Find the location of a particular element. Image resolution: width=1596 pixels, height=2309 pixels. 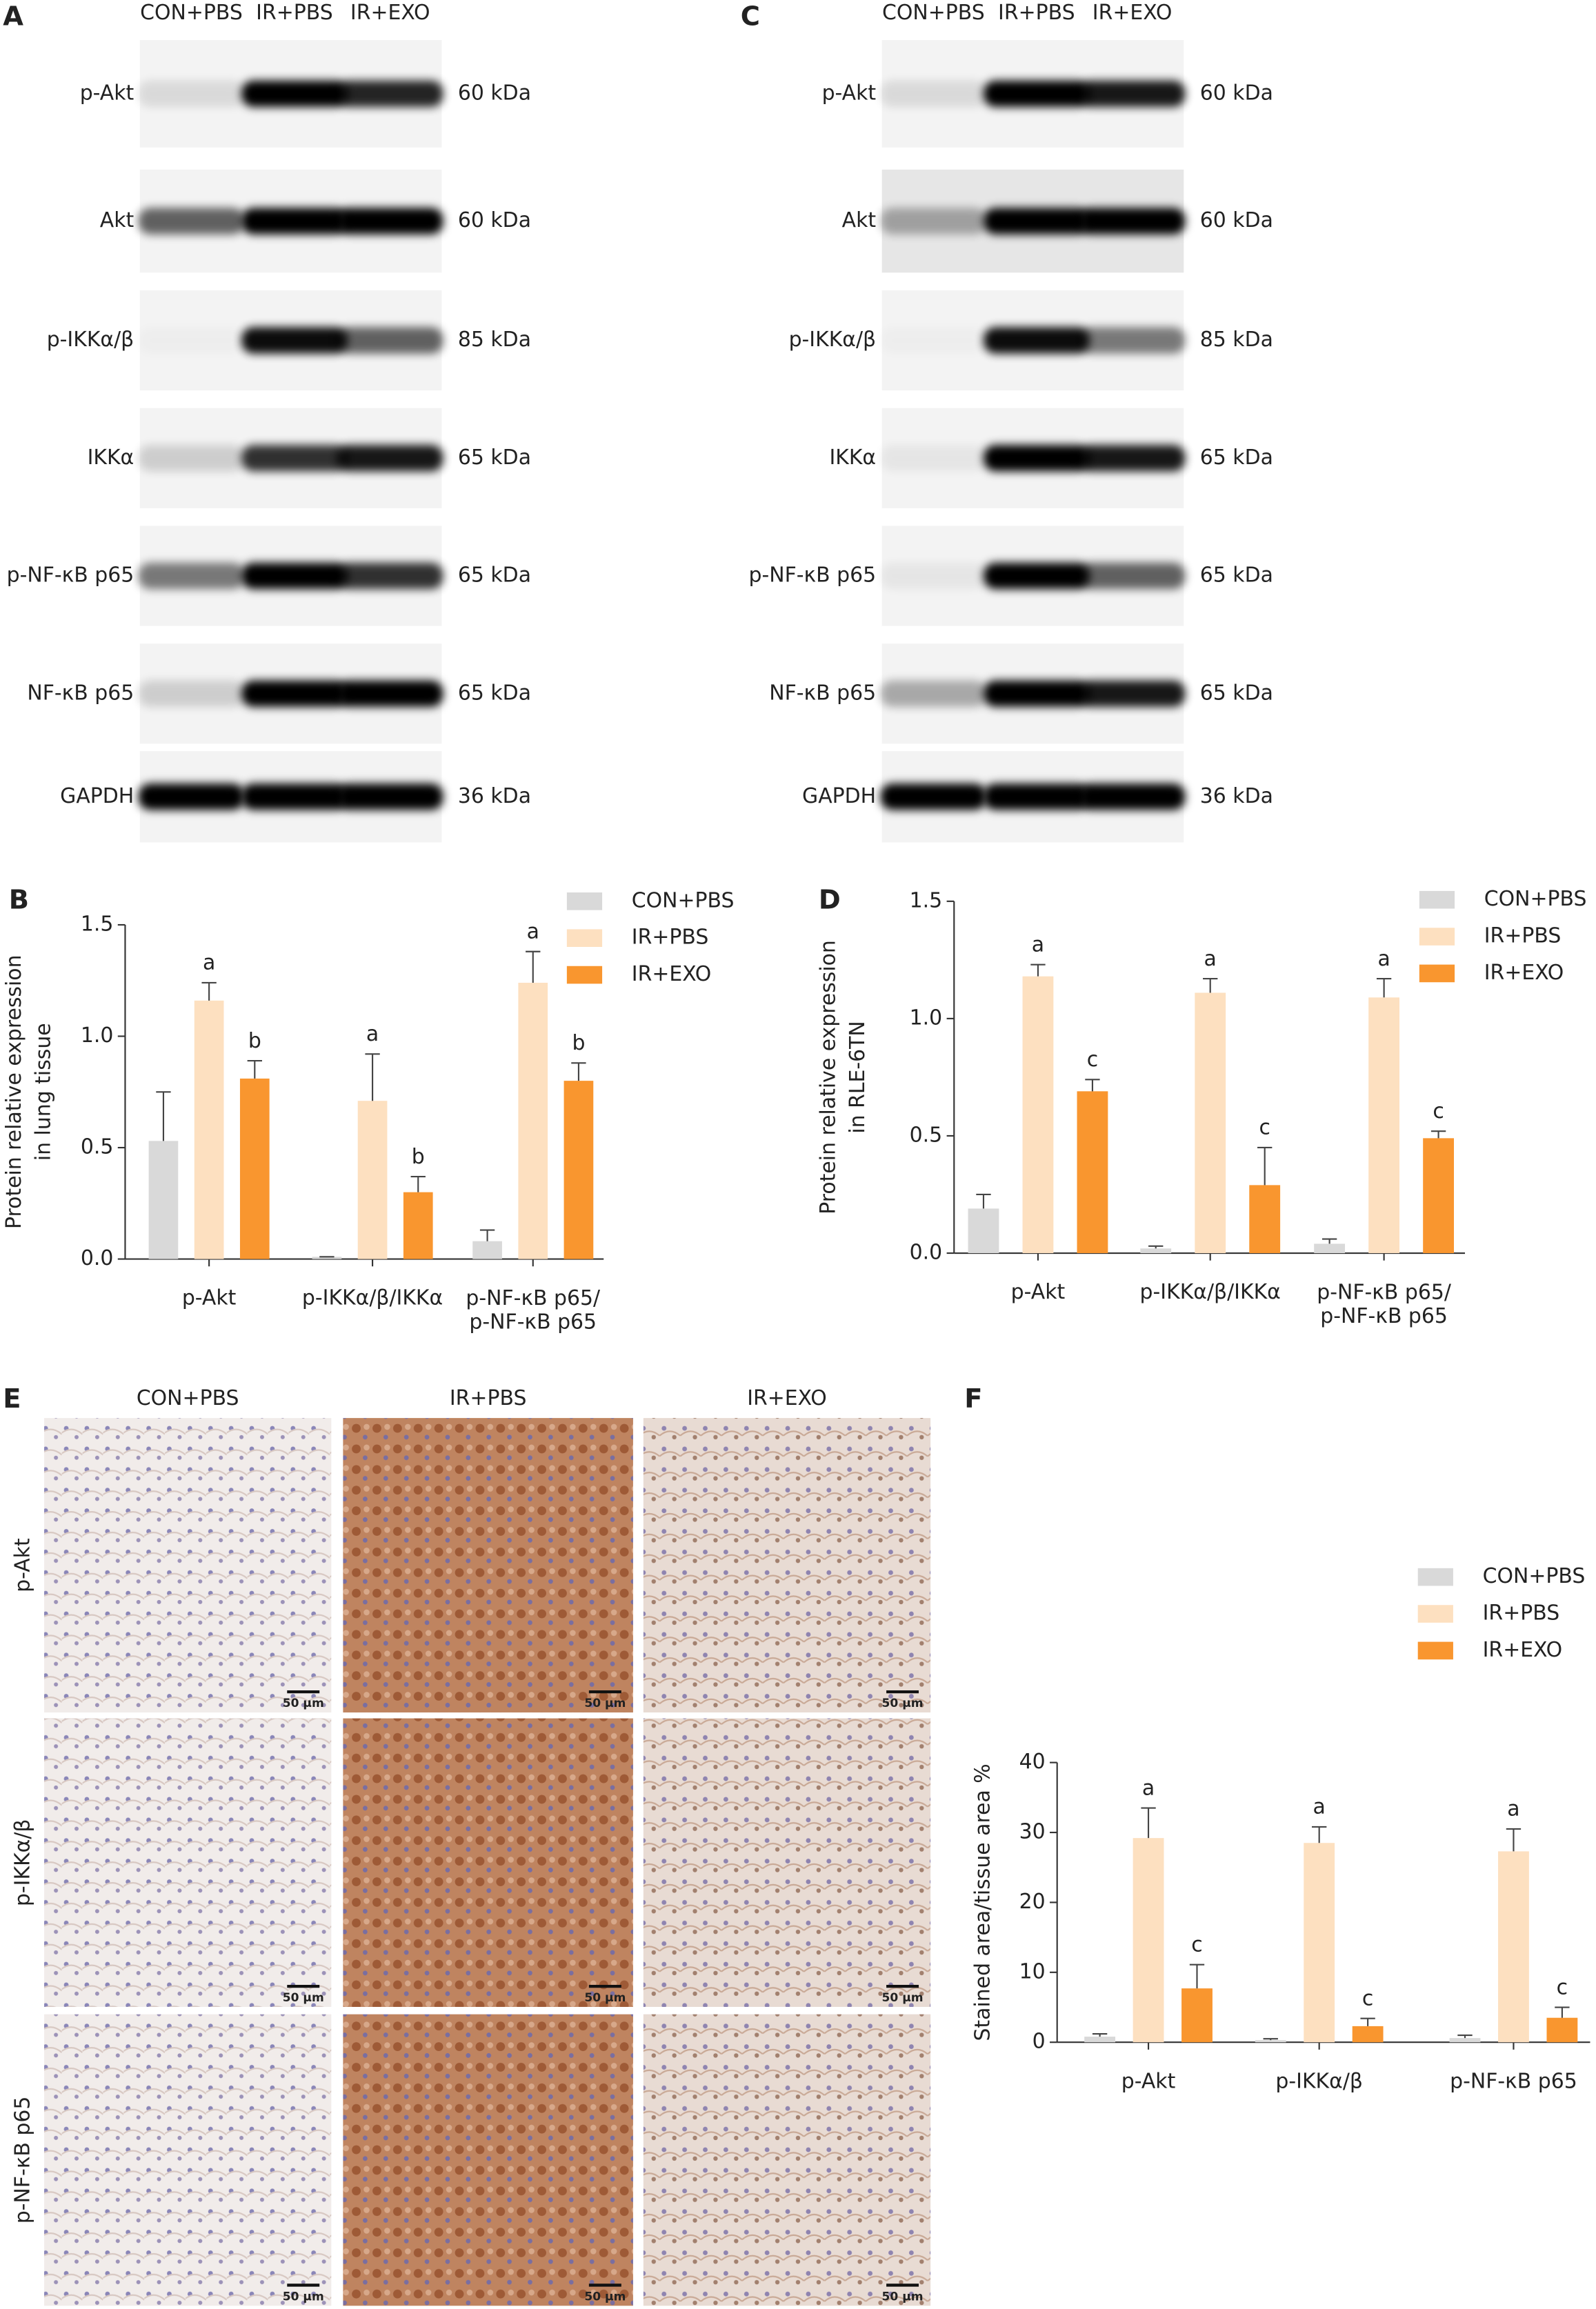

panel-label: F is located at coordinates (973, 1399).